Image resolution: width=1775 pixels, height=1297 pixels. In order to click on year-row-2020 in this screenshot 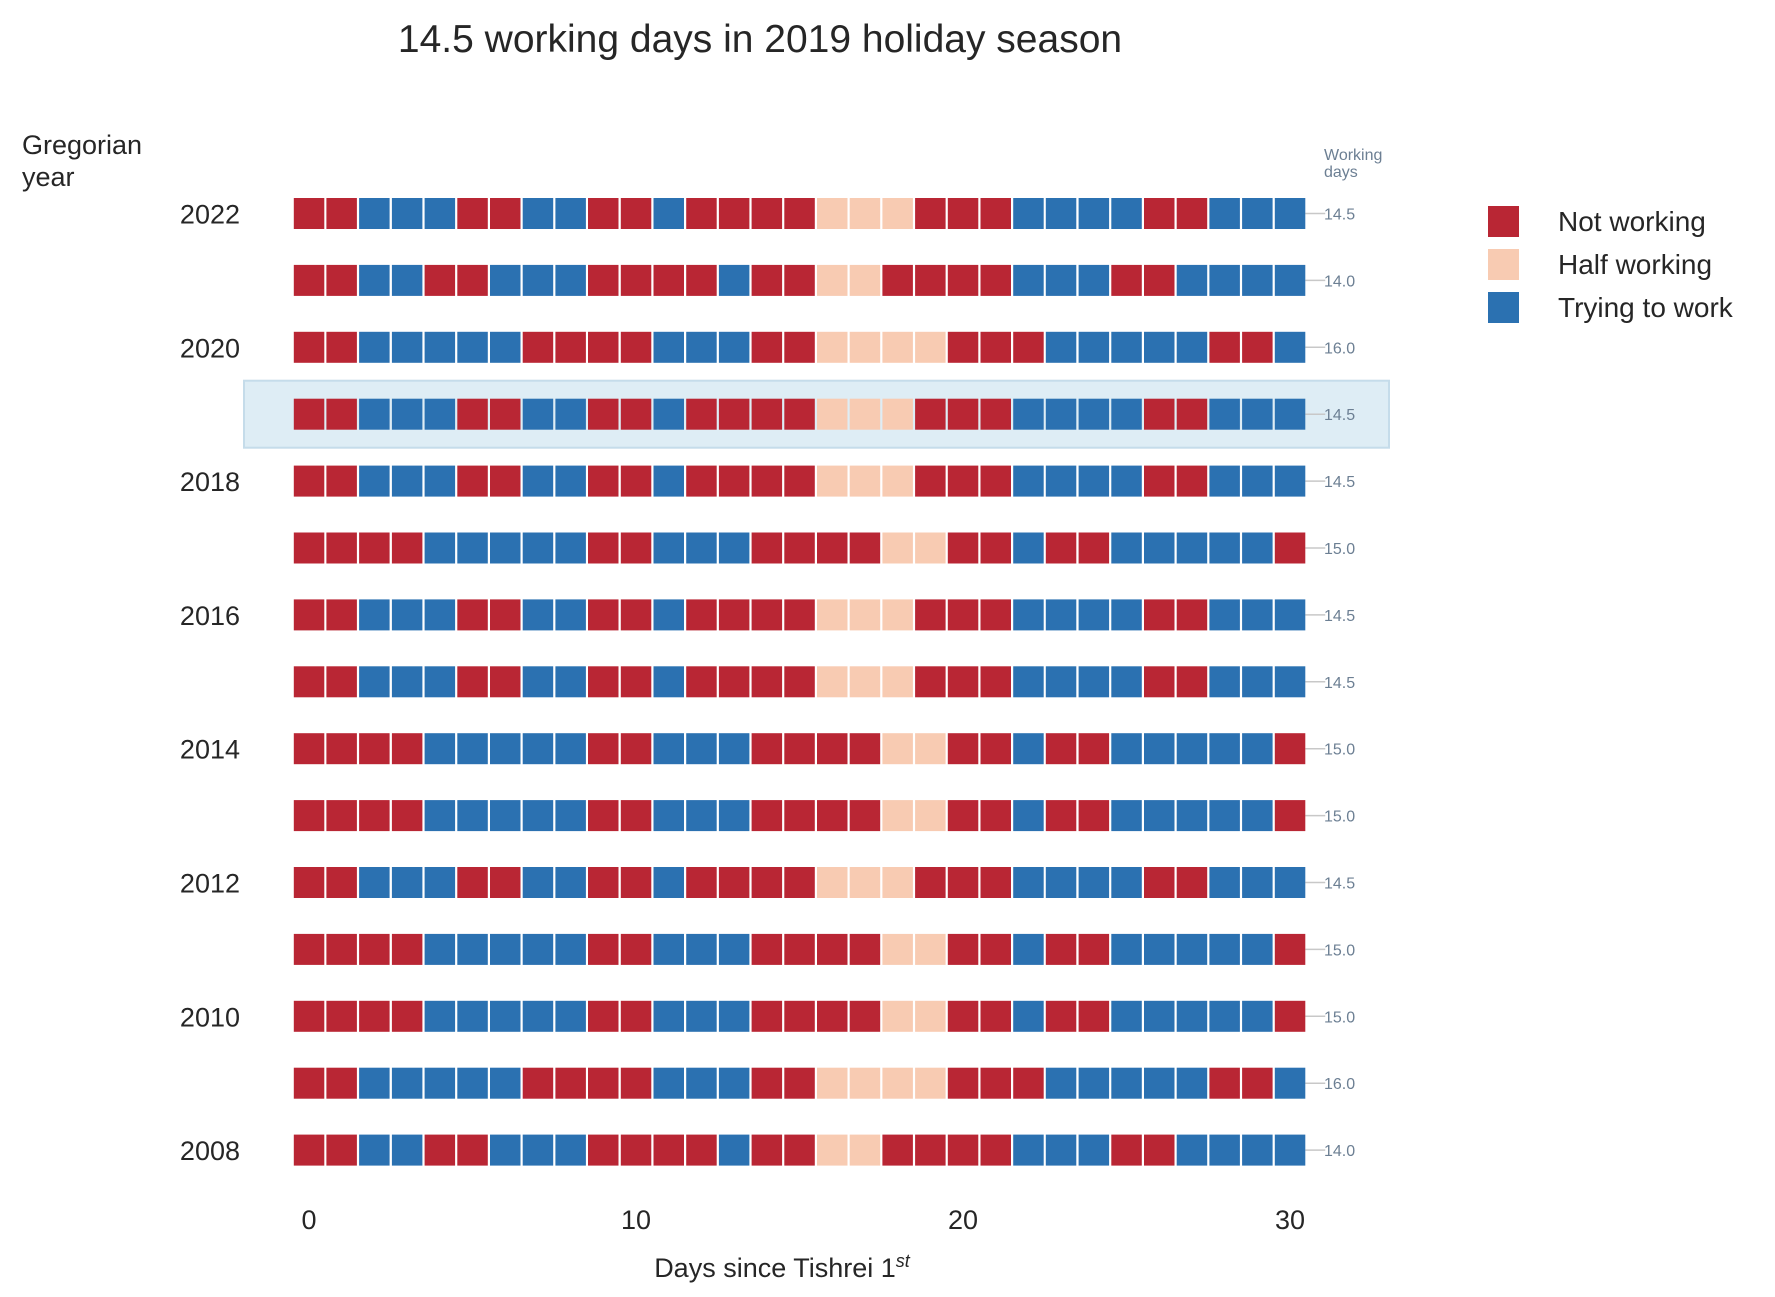, I will do `click(799, 347)`.